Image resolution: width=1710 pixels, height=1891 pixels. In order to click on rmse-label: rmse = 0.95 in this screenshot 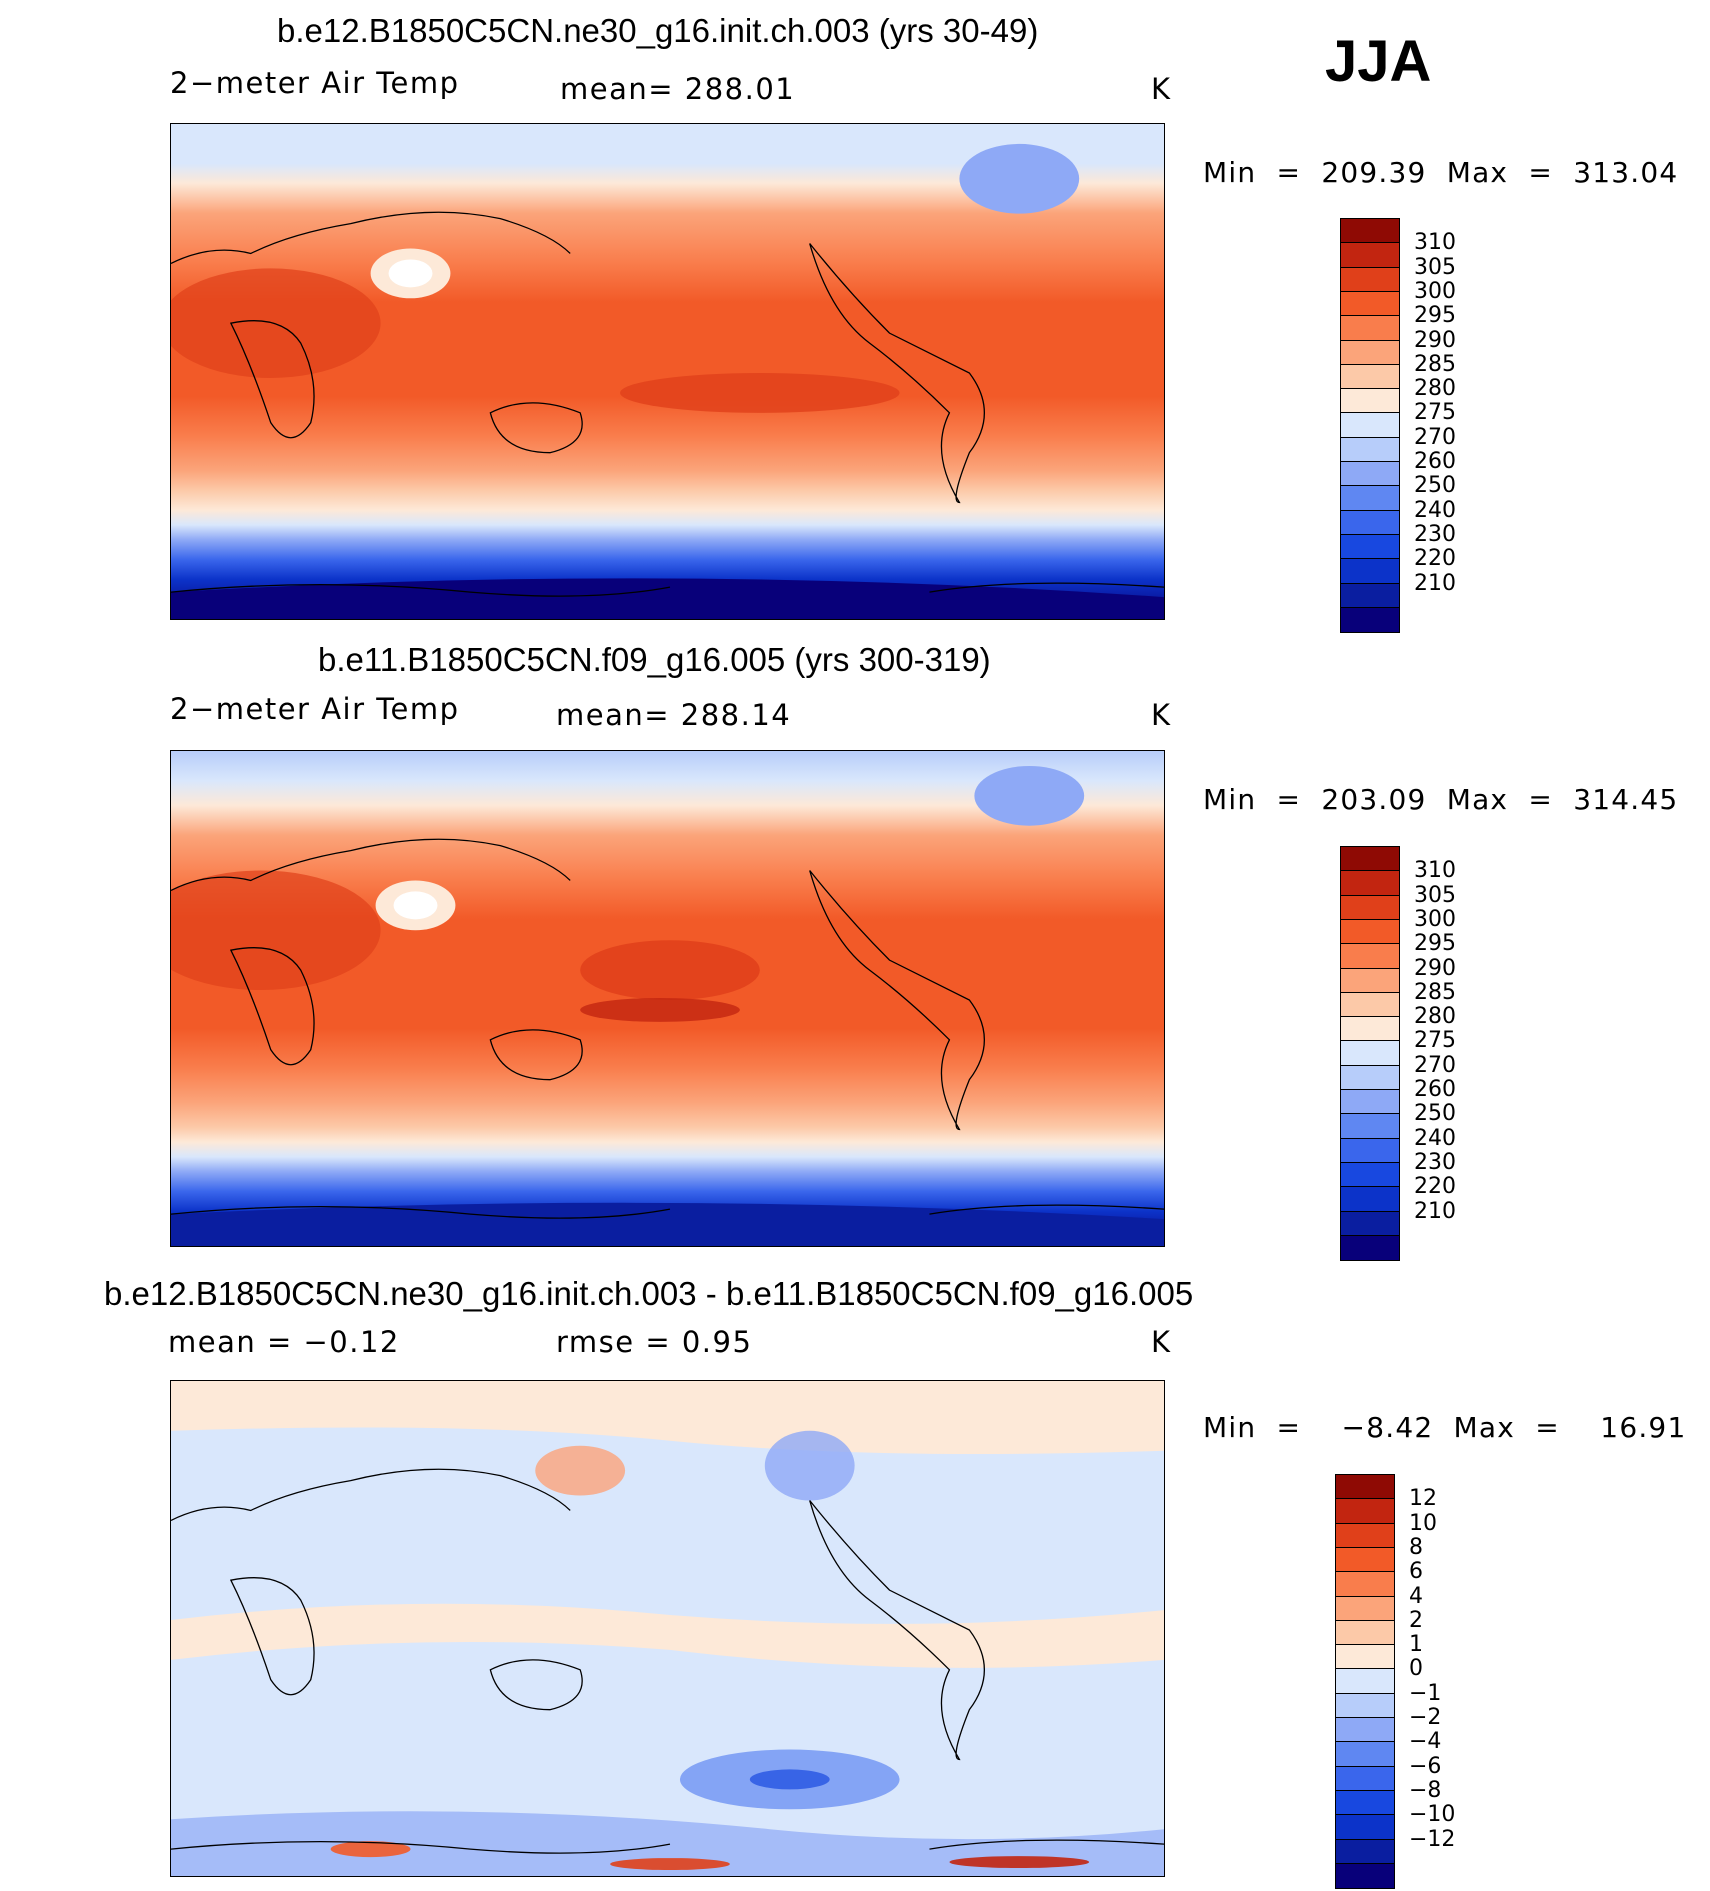, I will do `click(654, 1342)`.